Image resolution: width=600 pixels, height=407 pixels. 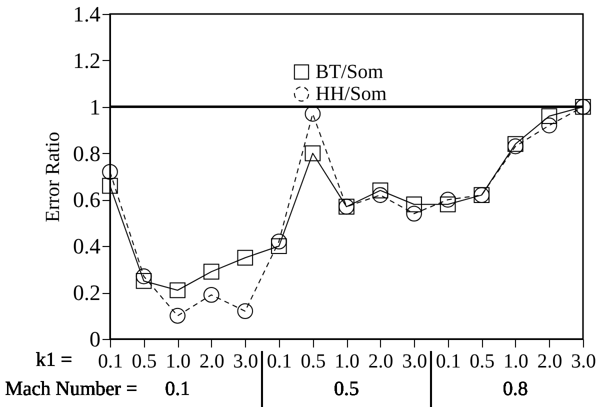 What do you see at coordinates (54, 360) in the screenshot?
I see `text: k1 =` at bounding box center [54, 360].